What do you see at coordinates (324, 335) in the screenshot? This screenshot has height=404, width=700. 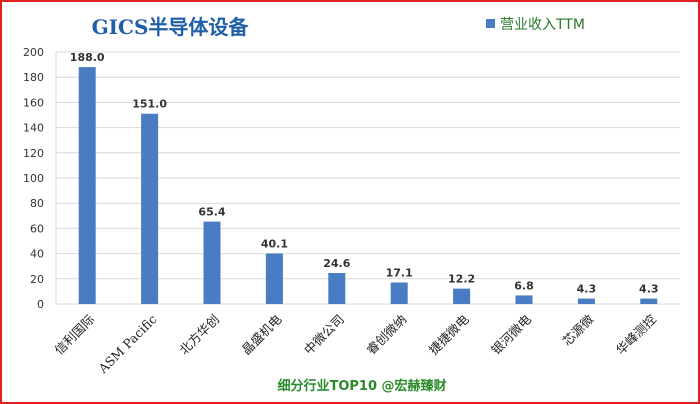 I see `x-tick-label: 中微公司` at bounding box center [324, 335].